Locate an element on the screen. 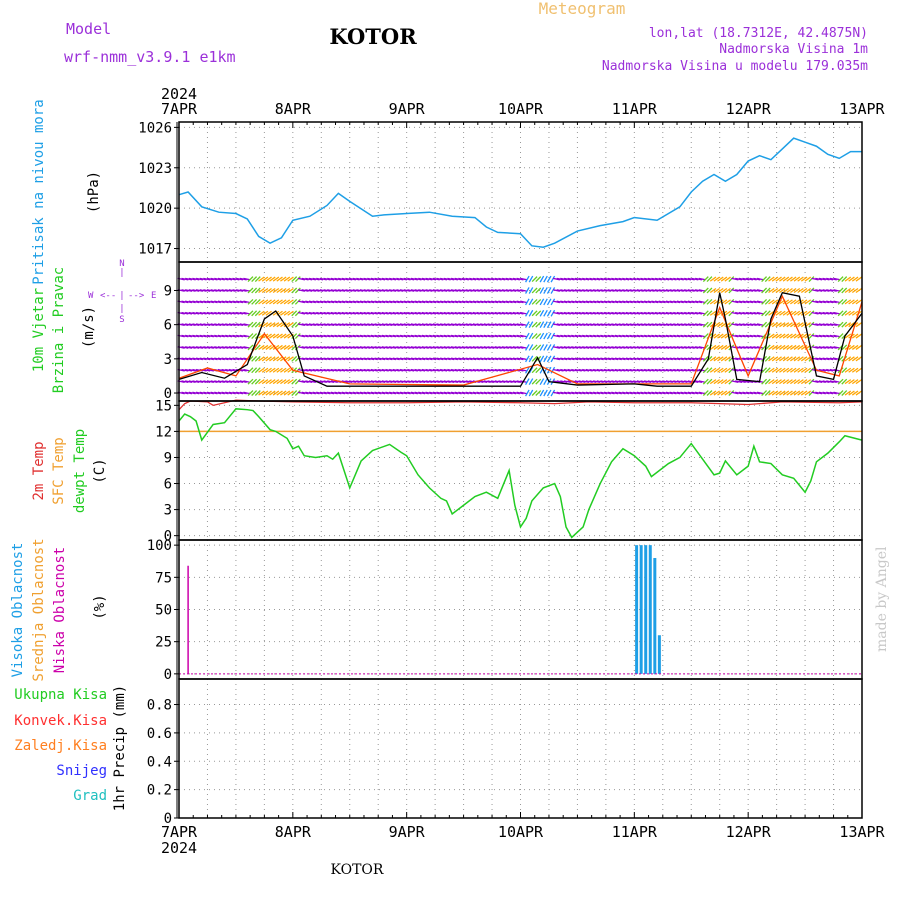 The width and height of the screenshot is (900, 900). x-tick-label: 8APR is located at coordinates (293, 109).